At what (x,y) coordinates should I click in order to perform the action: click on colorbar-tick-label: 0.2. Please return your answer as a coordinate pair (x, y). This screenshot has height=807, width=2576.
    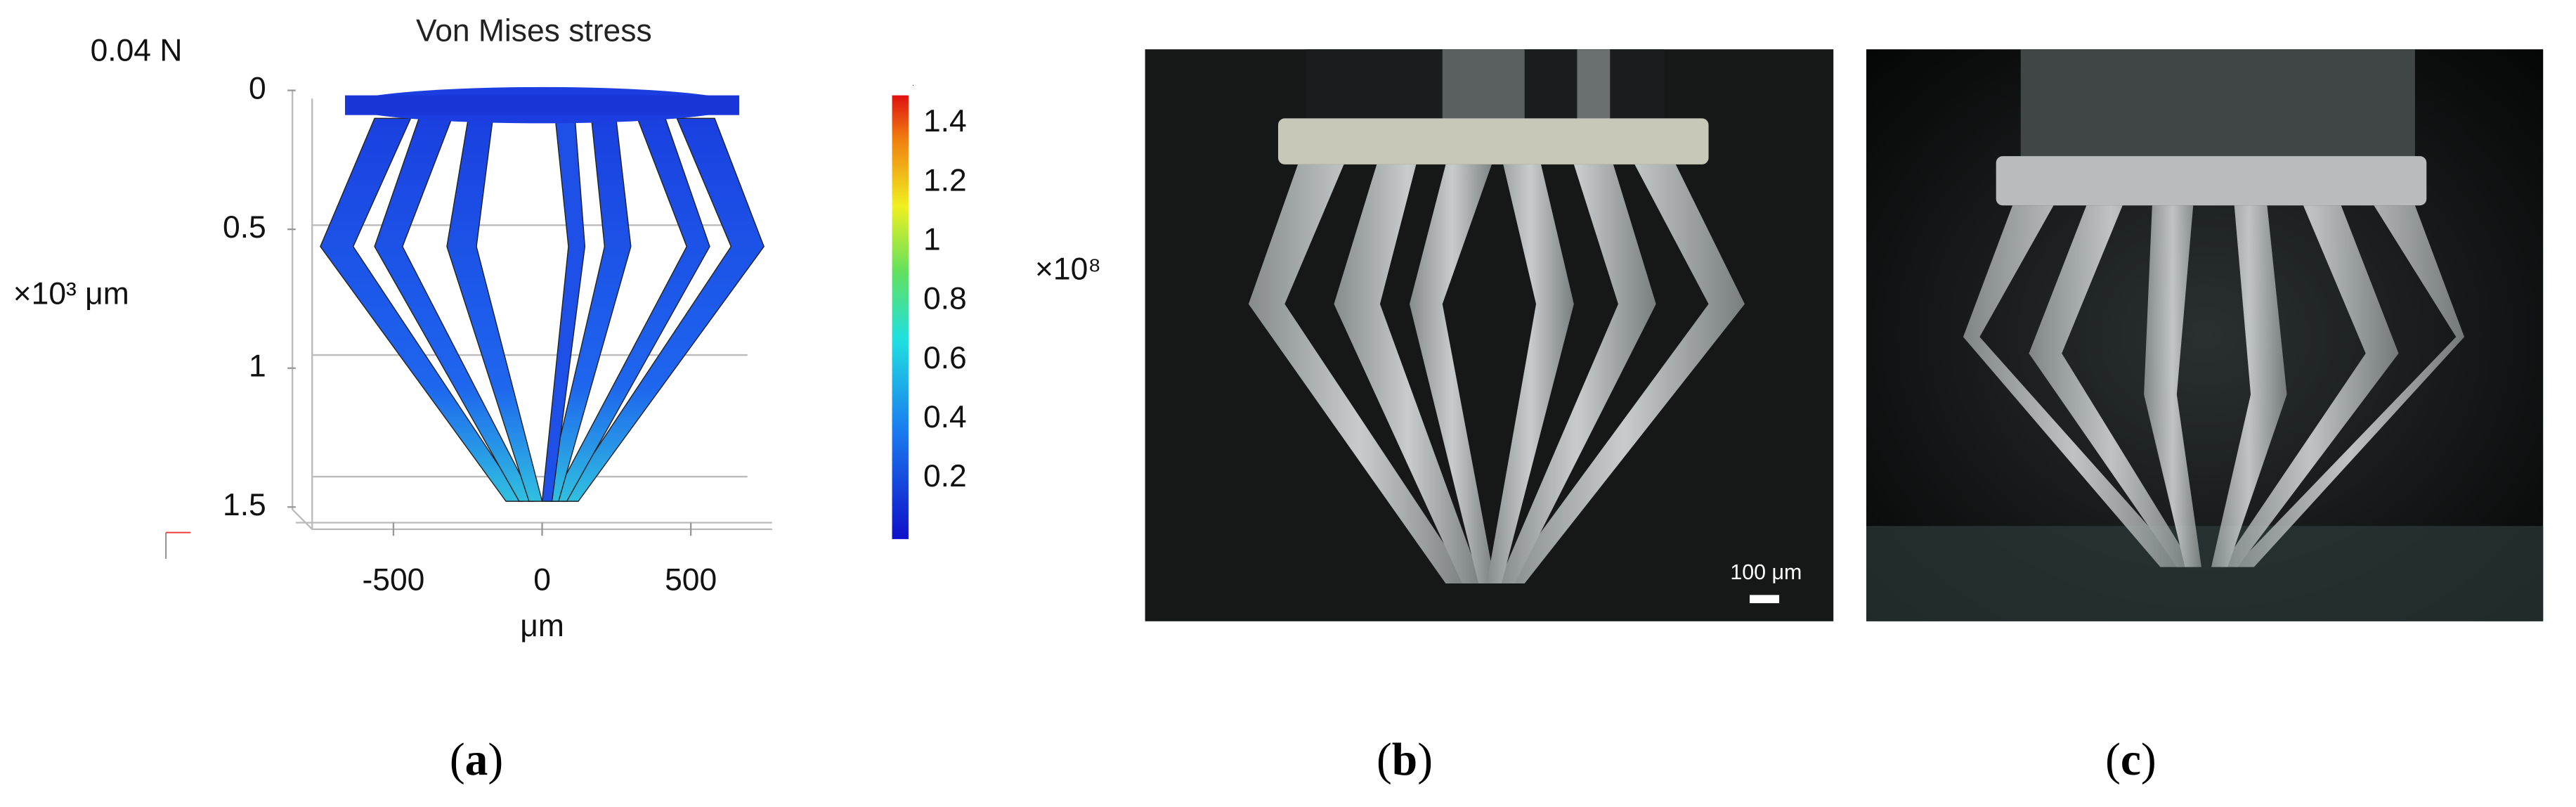
    Looking at the image, I should click on (945, 476).